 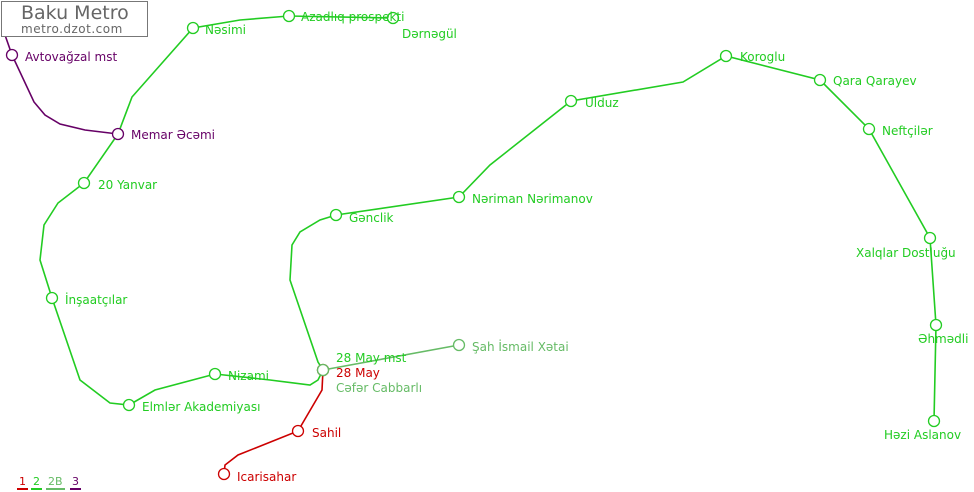 What do you see at coordinates (22, 482) in the screenshot?
I see `legend-line-1: 1` at bounding box center [22, 482].